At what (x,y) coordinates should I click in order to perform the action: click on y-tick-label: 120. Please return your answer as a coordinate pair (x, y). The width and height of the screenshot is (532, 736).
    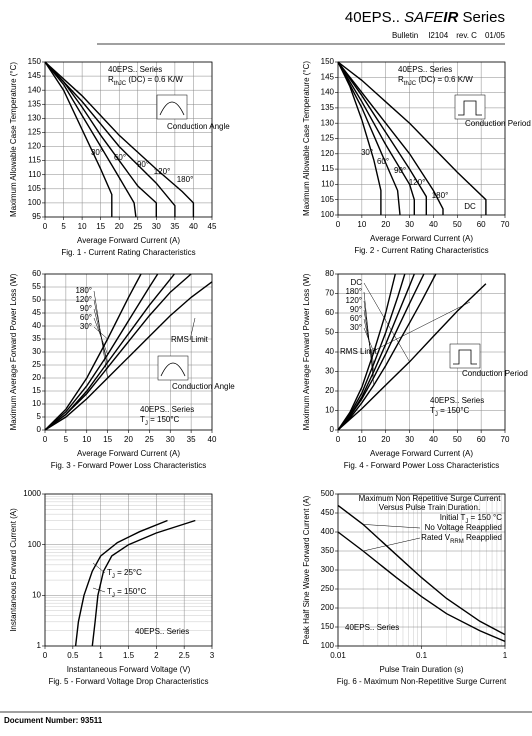
    Looking at the image, I should click on (35, 146).